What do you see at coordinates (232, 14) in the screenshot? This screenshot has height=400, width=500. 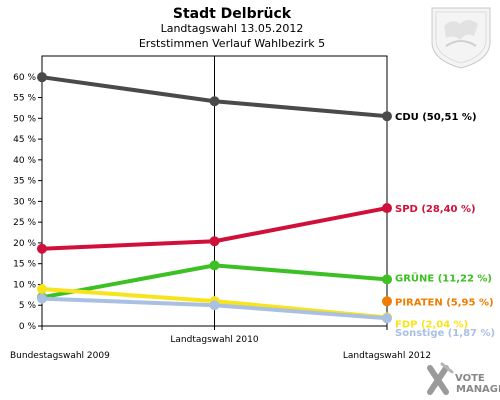 I see `chart-title: Stadt Delbrück` at bounding box center [232, 14].